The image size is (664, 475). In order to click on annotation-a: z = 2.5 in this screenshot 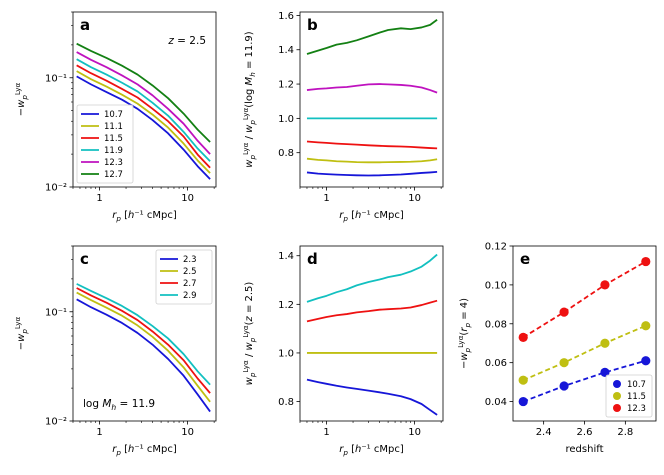, I will do `click(186, 41)`.